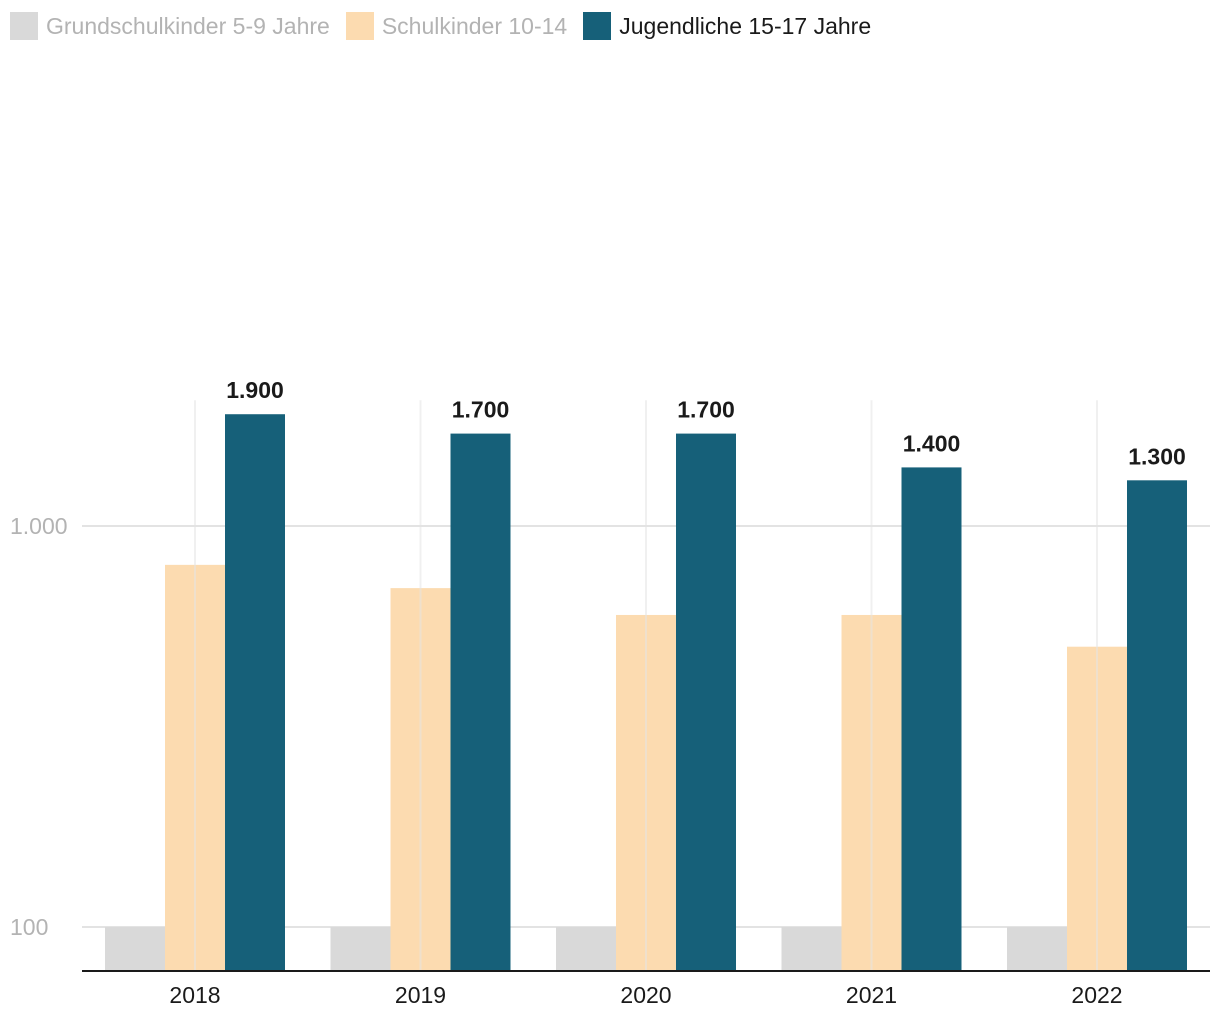  I want to click on data-label: 1.400, so click(932, 443).